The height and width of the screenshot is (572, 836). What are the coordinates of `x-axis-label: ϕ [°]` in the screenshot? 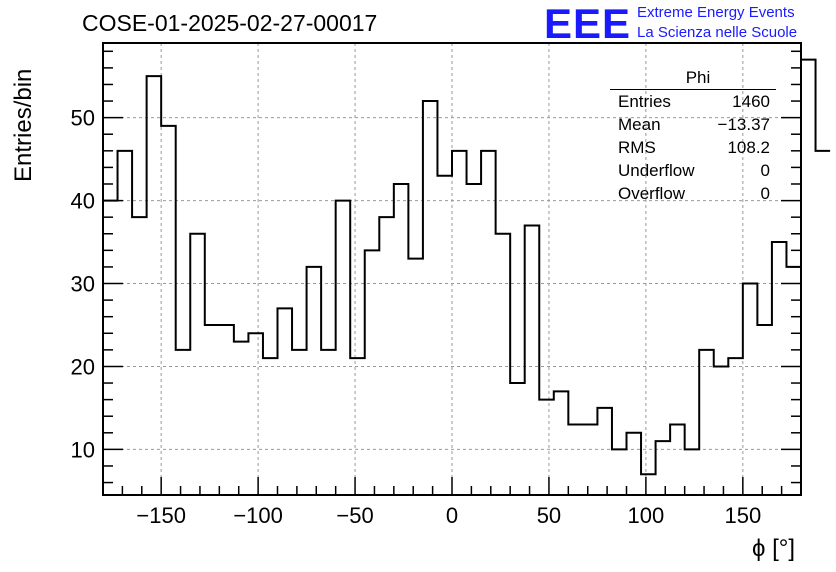 It's located at (774, 548).